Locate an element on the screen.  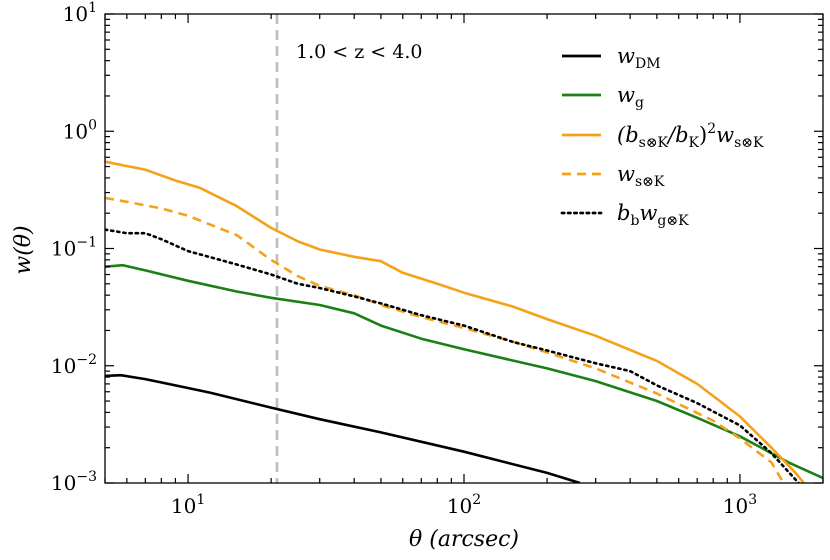
legend: wDM wg (bs⊗K/bK)2ws⊗K ws⊗K bbwg⊗K is located at coordinates (662, 136).